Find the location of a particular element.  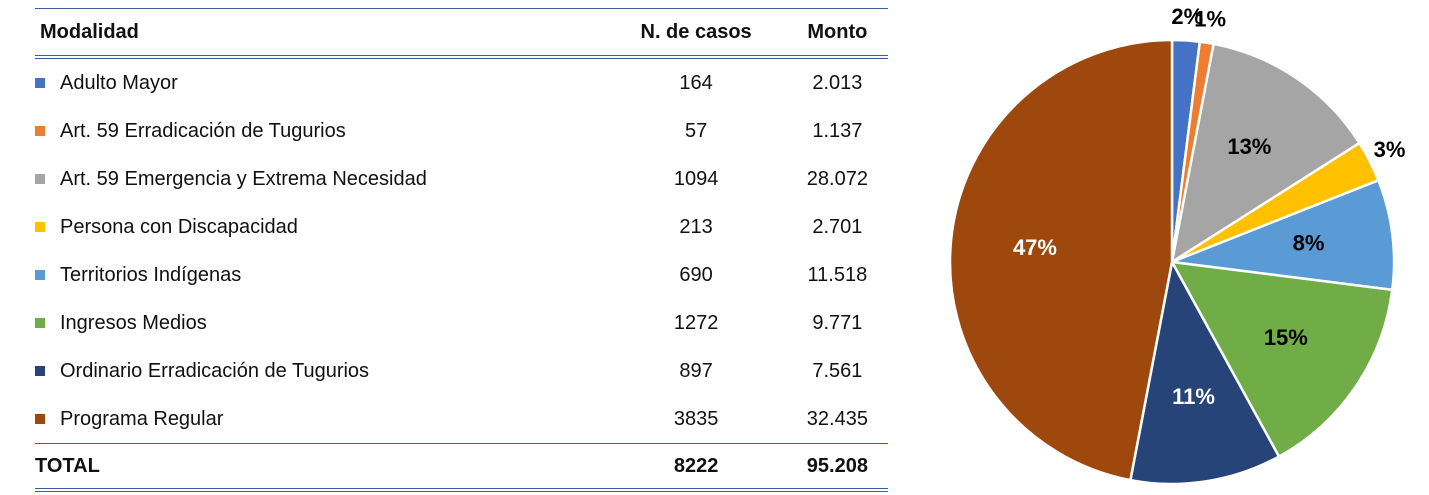

label-cell: Territorios Indígenas is located at coordinates (320, 275).